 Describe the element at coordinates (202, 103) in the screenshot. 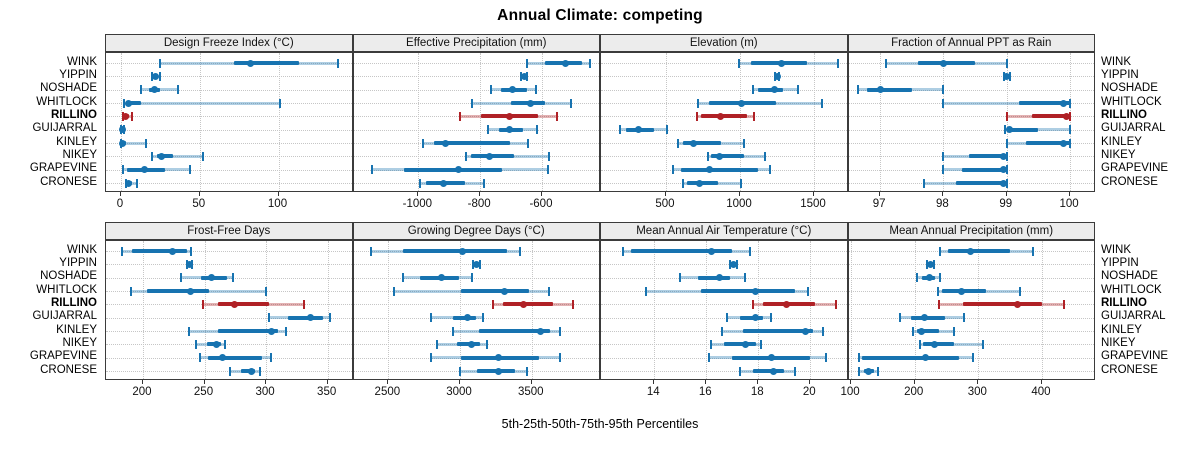

I see `whisker-band-whitlock` at that location.